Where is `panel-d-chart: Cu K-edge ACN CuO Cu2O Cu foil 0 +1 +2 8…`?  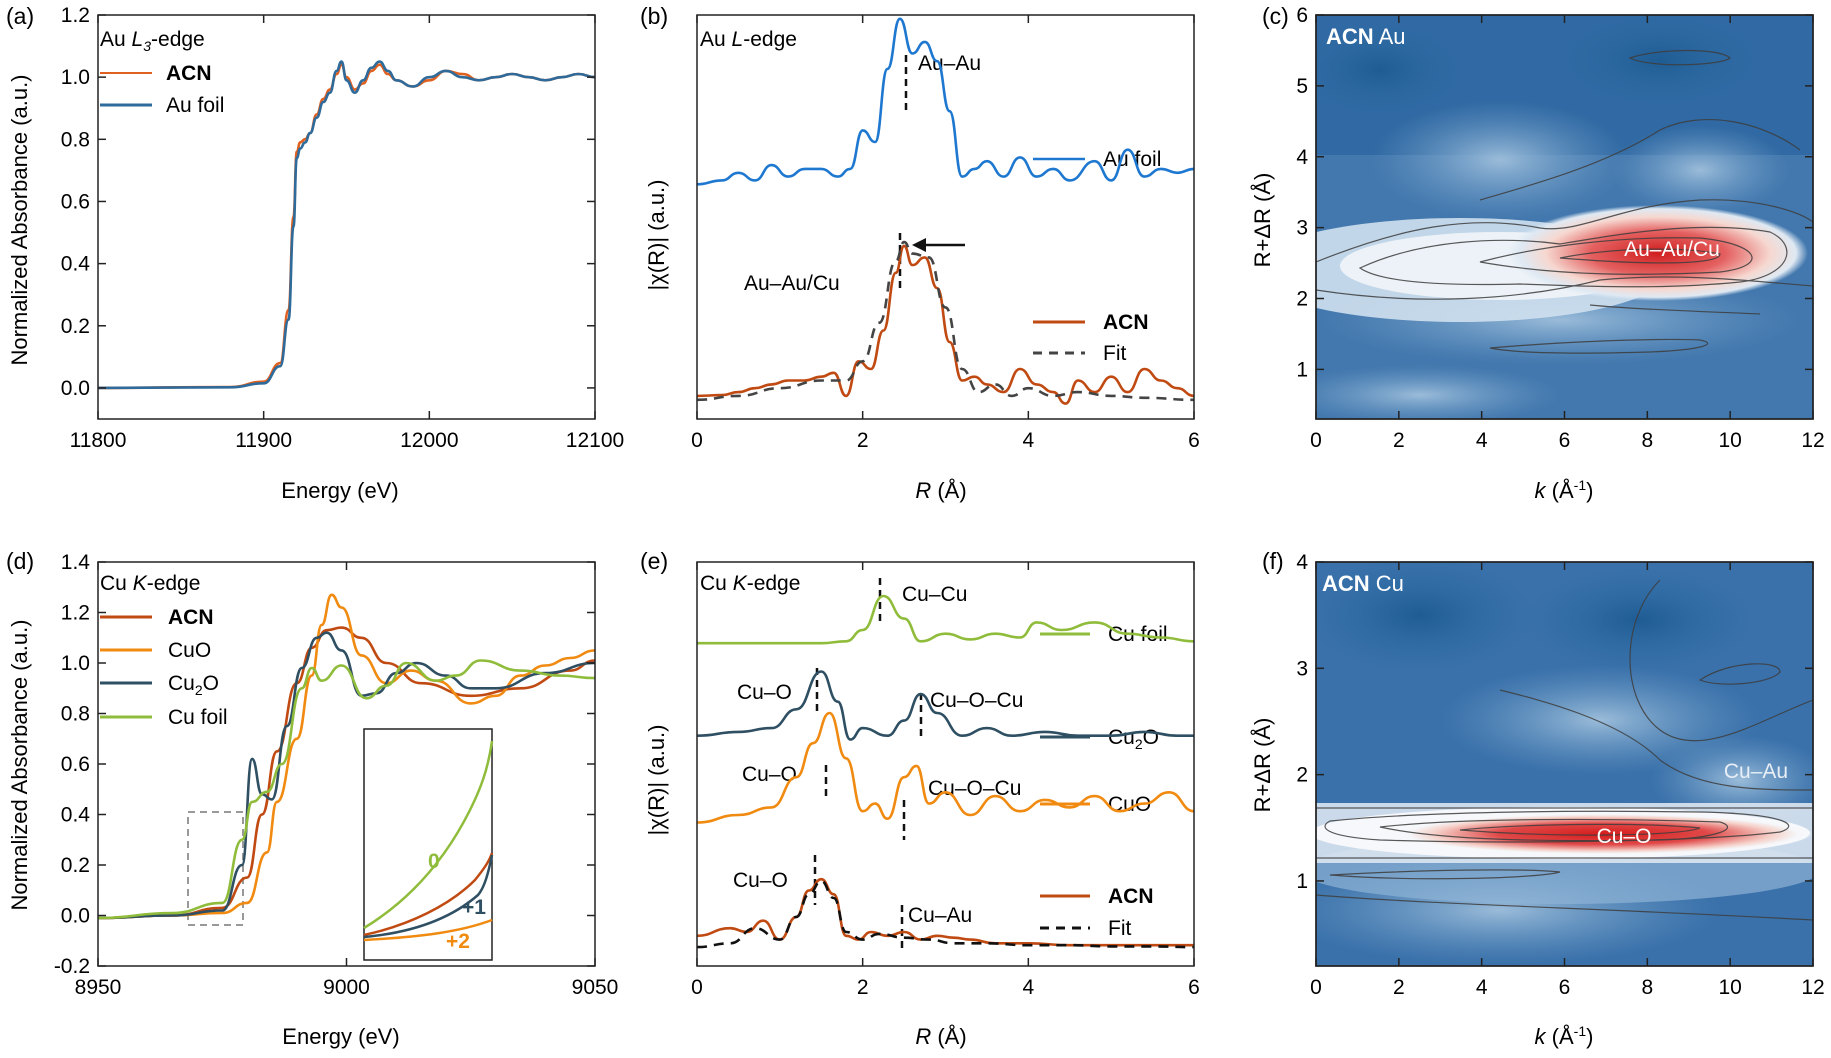 panel-d-chart: Cu K-edge ACN CuO Cu2O Cu foil 0 +1 +2 8… is located at coordinates (336, 775).